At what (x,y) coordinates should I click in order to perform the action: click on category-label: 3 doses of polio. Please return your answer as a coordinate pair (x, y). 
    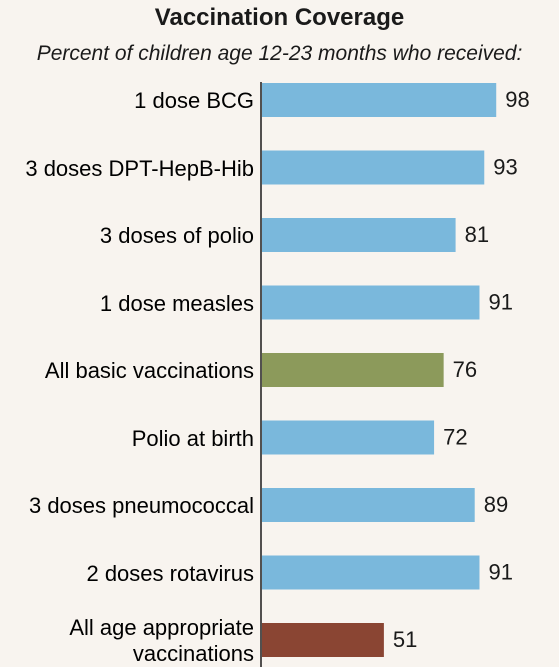
    Looking at the image, I should click on (176, 235).